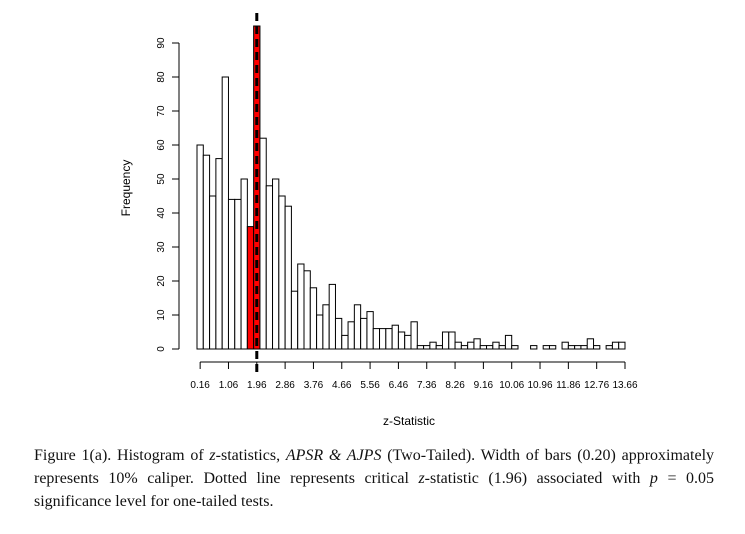 This screenshot has width=745, height=534. What do you see at coordinates (653, 478) in the screenshot?
I see `caption-p-symbol: p` at bounding box center [653, 478].